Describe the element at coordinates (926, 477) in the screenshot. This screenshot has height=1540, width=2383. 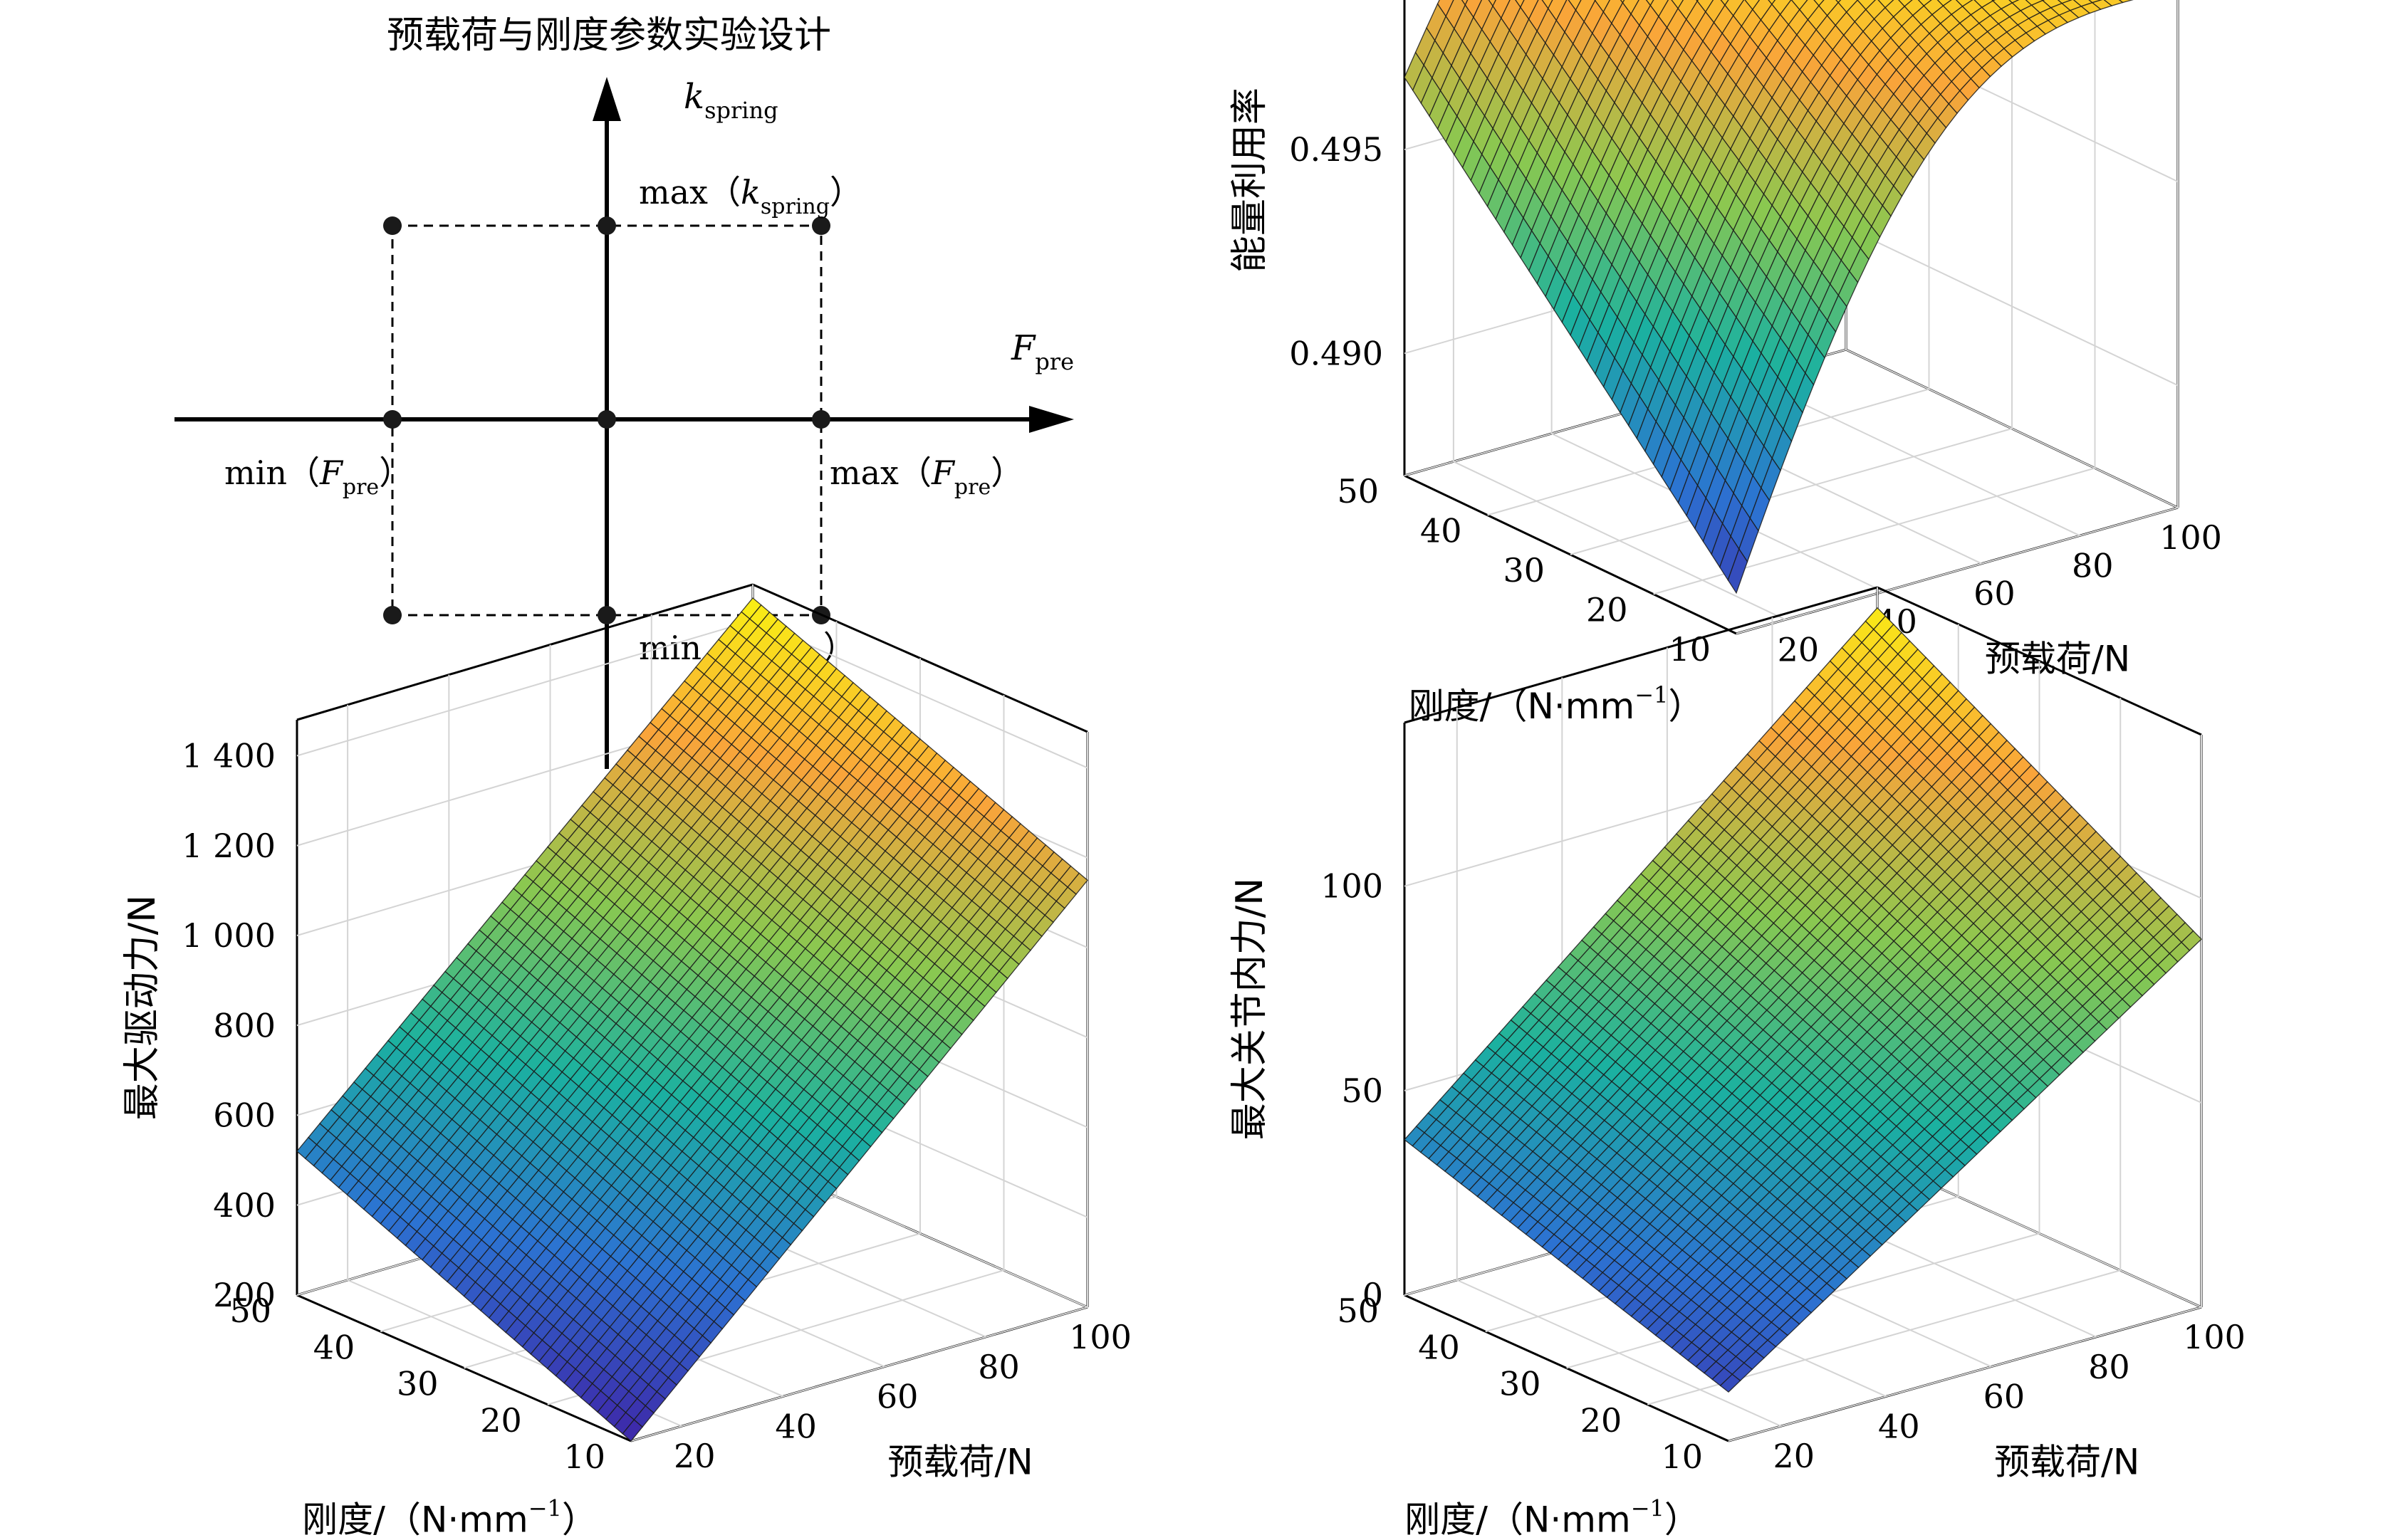
I see `label-max-F: max（Fpre）` at that location.